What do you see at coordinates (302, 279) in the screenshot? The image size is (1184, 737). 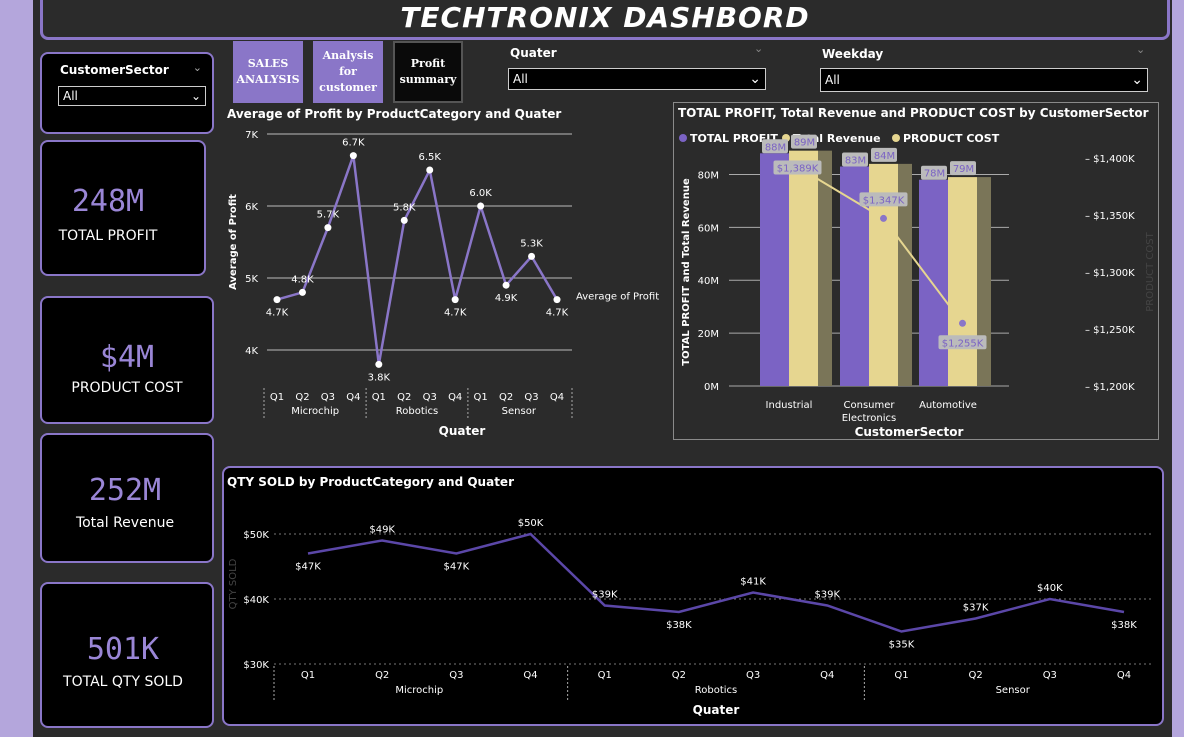 I see `data-label: 4.8K` at bounding box center [302, 279].